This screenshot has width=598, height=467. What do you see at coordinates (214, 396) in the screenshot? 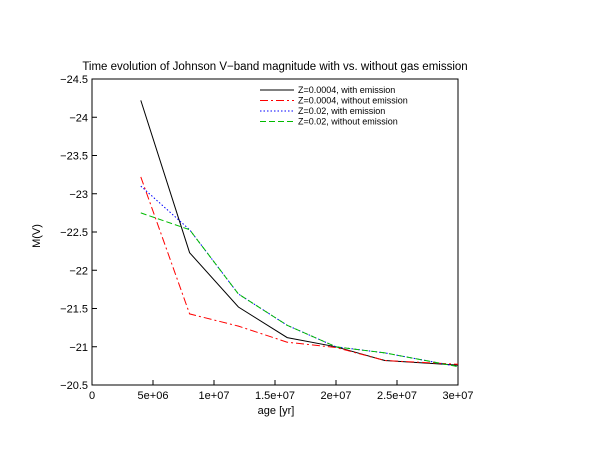
I see `x-tick-label: 1e+07` at bounding box center [214, 396].